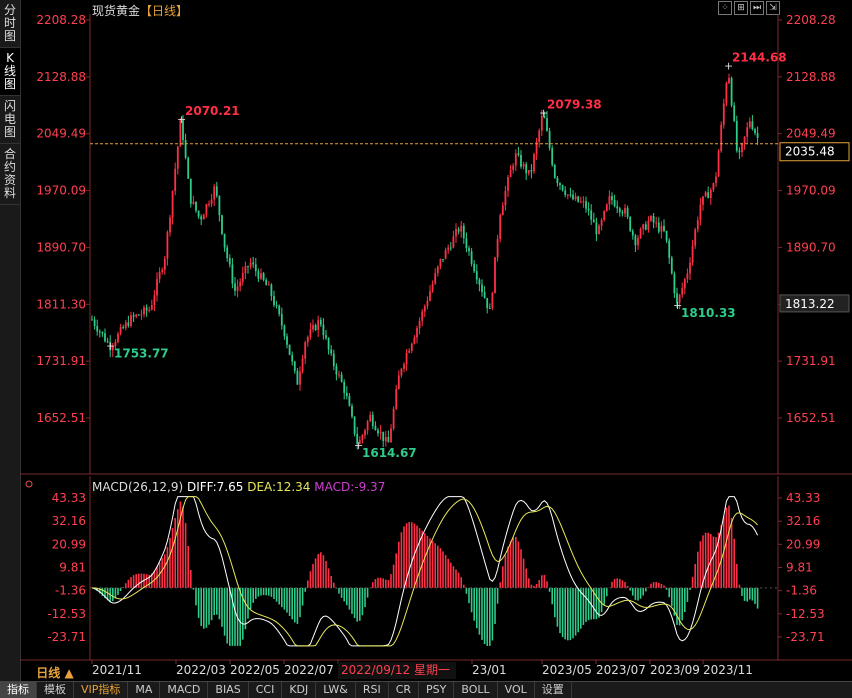 The image size is (852, 698). I want to click on macd-tick-right: -12.53, so click(805, 614).